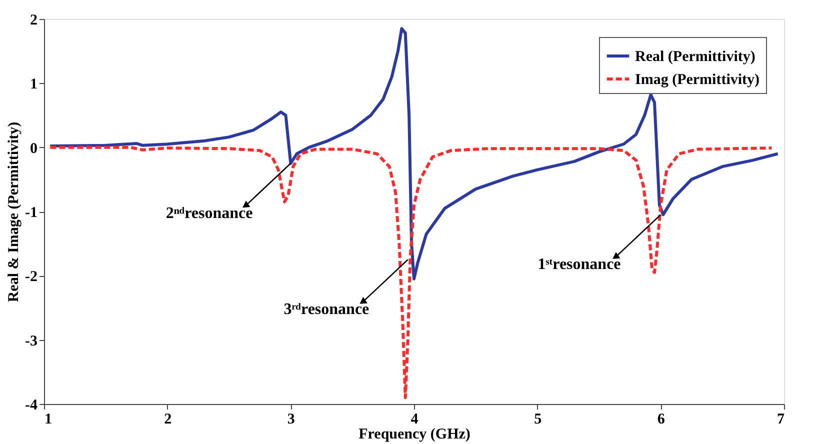  I want to click on x-tick-label: 4, so click(414, 420).